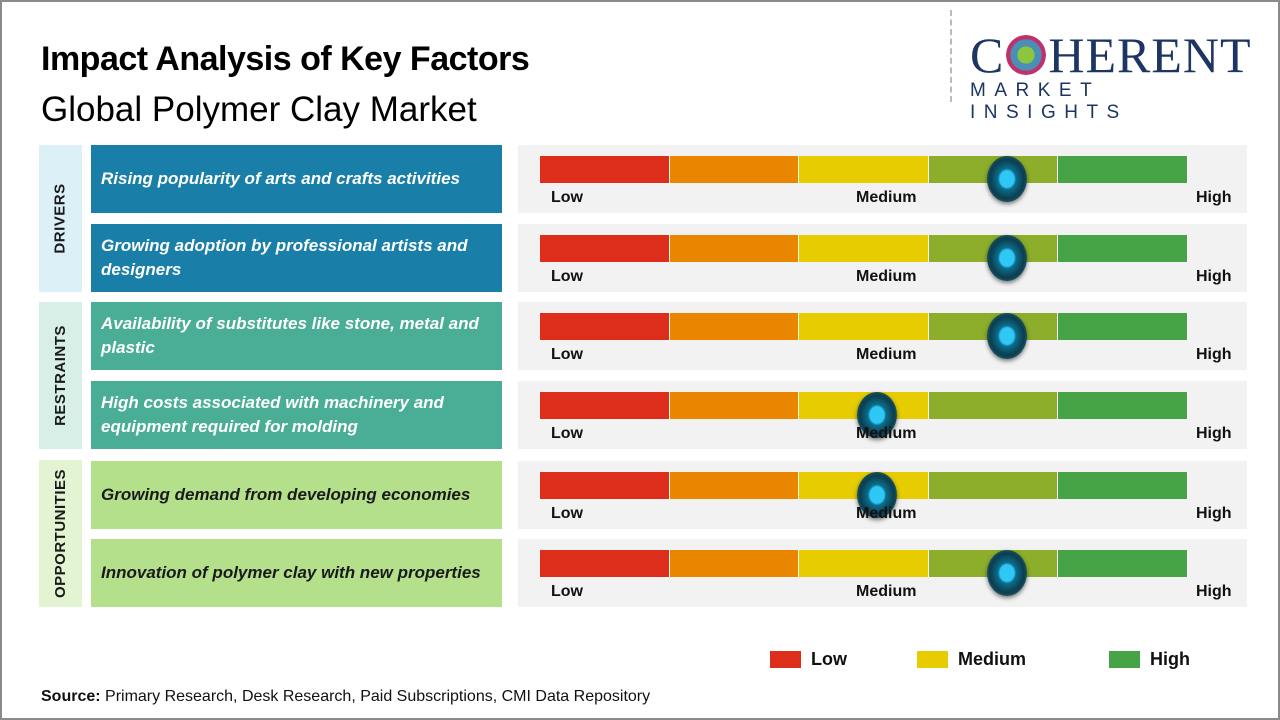 The height and width of the screenshot is (720, 1280). I want to click on category-label: RESTRAINTS, so click(60, 375).